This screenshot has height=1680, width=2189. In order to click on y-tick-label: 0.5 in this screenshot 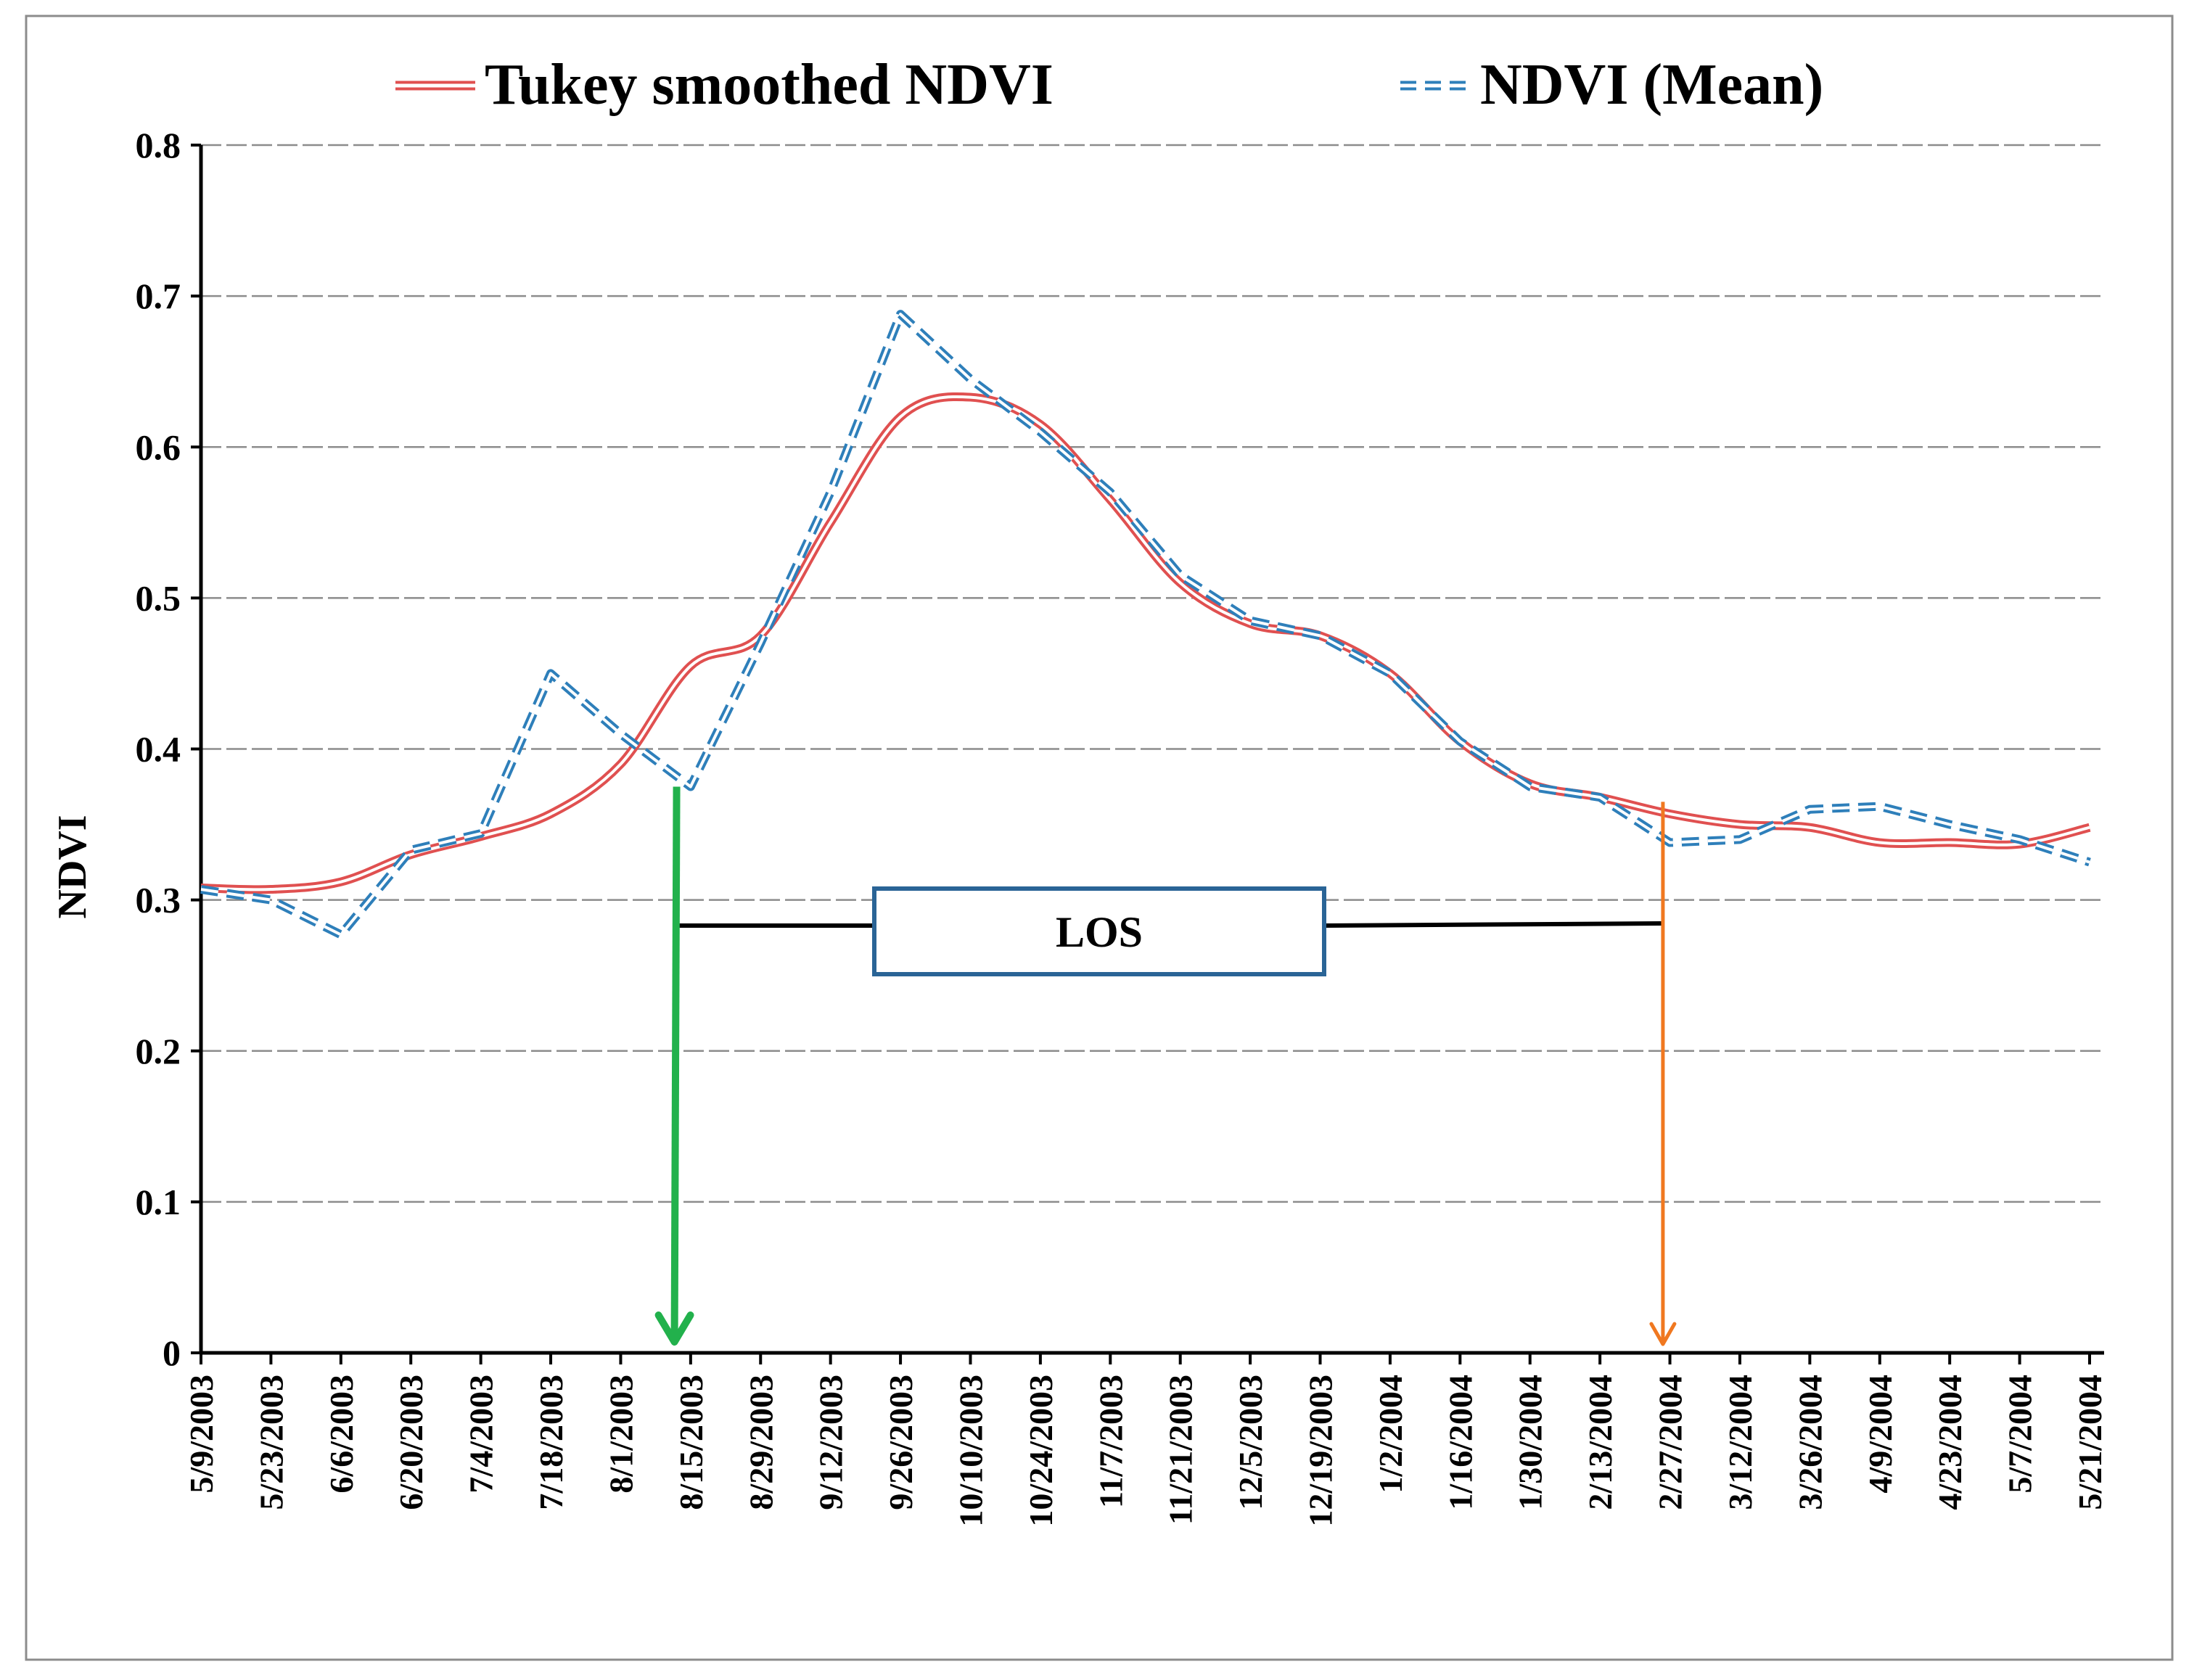, I will do `click(158, 597)`.